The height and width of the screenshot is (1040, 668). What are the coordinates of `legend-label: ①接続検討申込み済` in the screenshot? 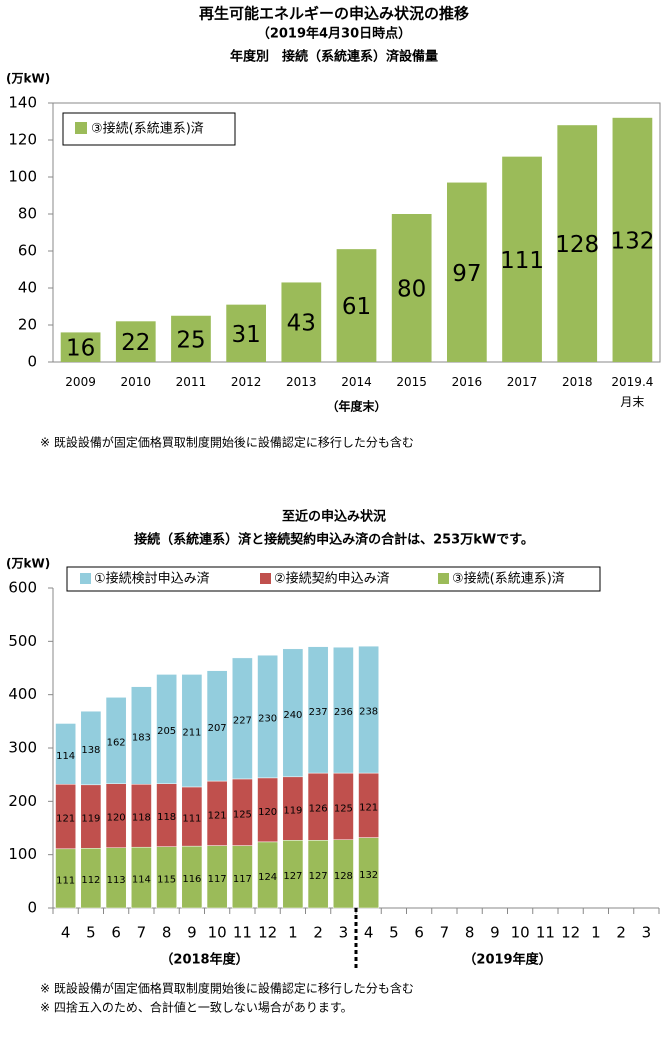 It's located at (152, 579).